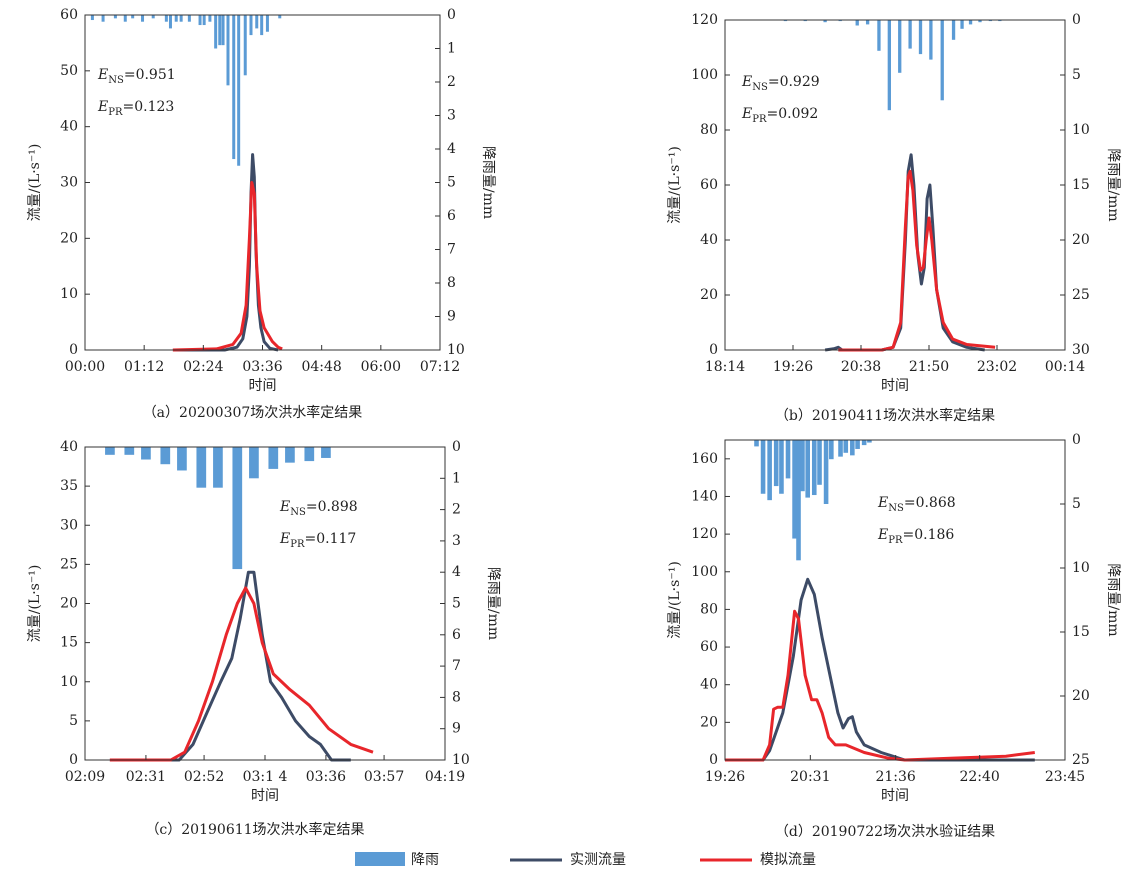 The image size is (1138, 875). I want to click on y2-tick-label: 30, so click(1081, 350).